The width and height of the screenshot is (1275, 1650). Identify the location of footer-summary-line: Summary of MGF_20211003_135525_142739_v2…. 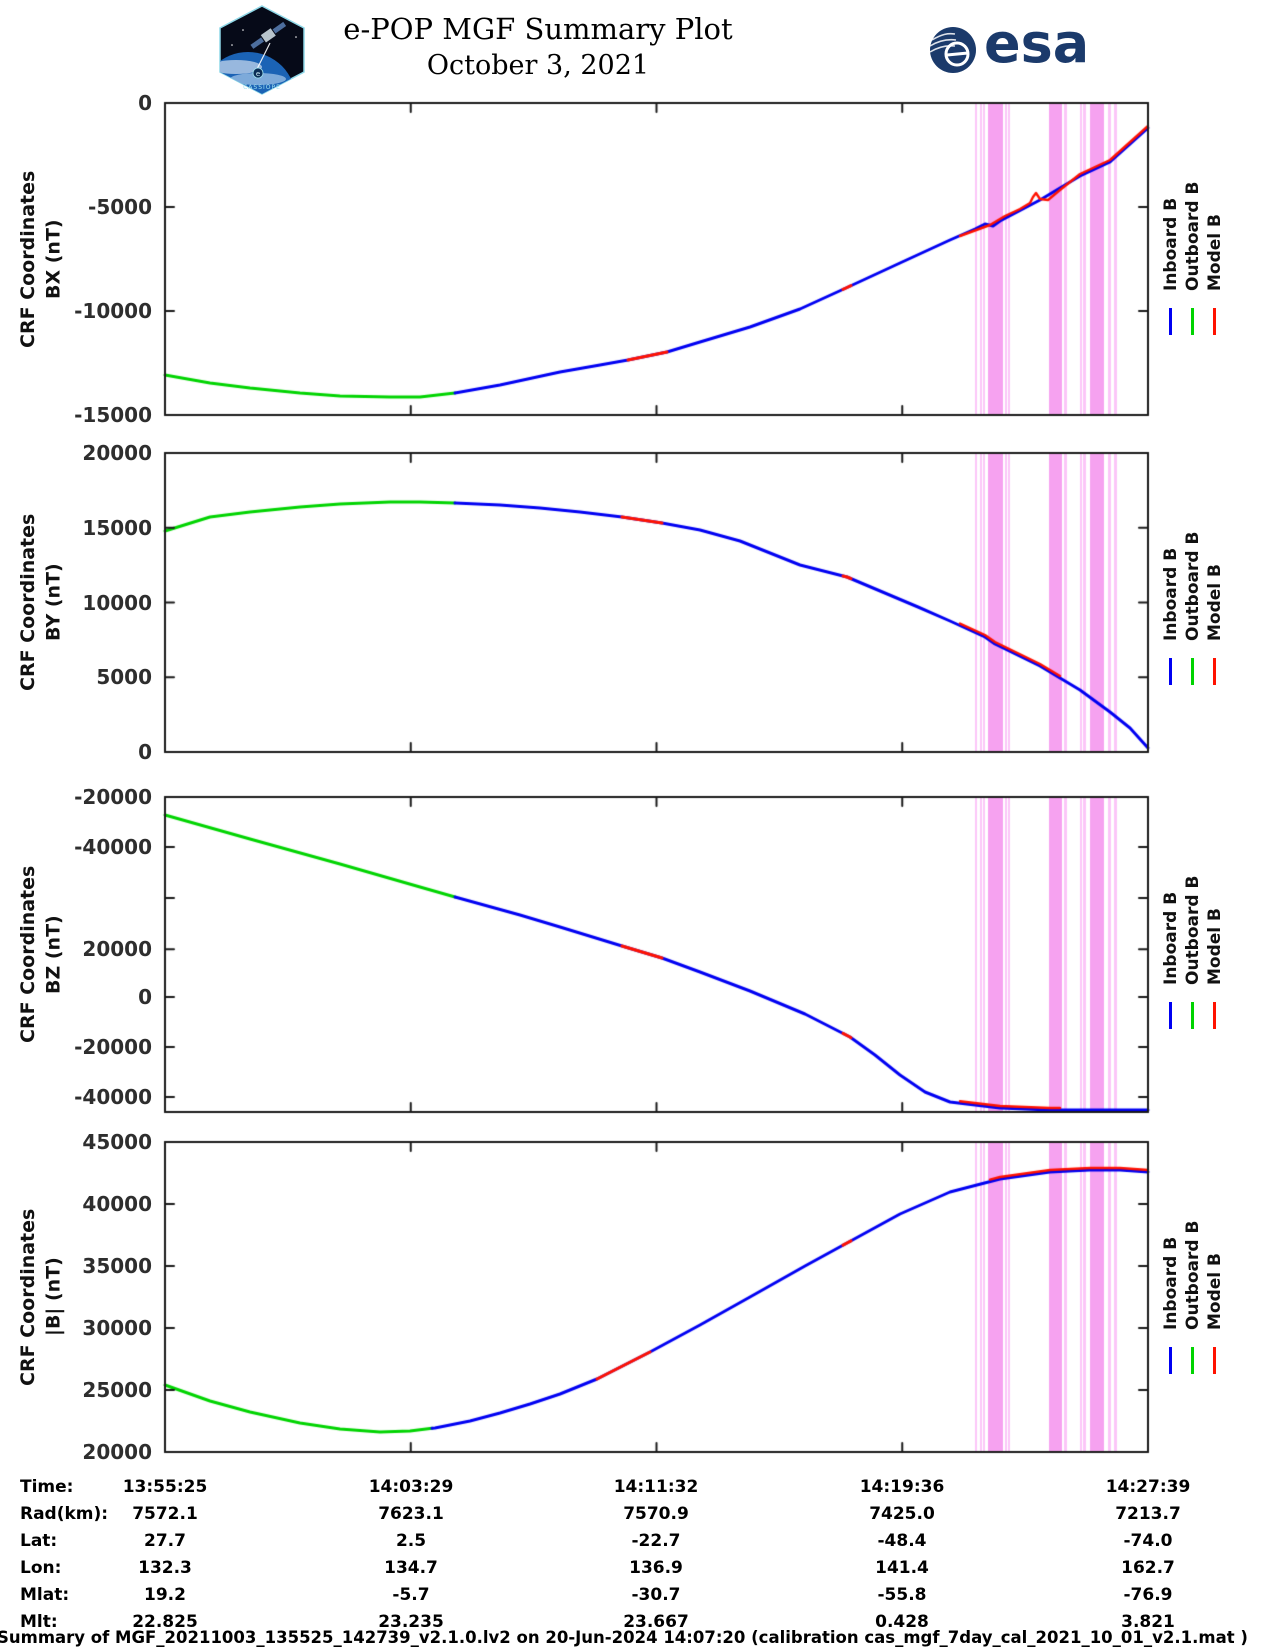
(624, 1637).